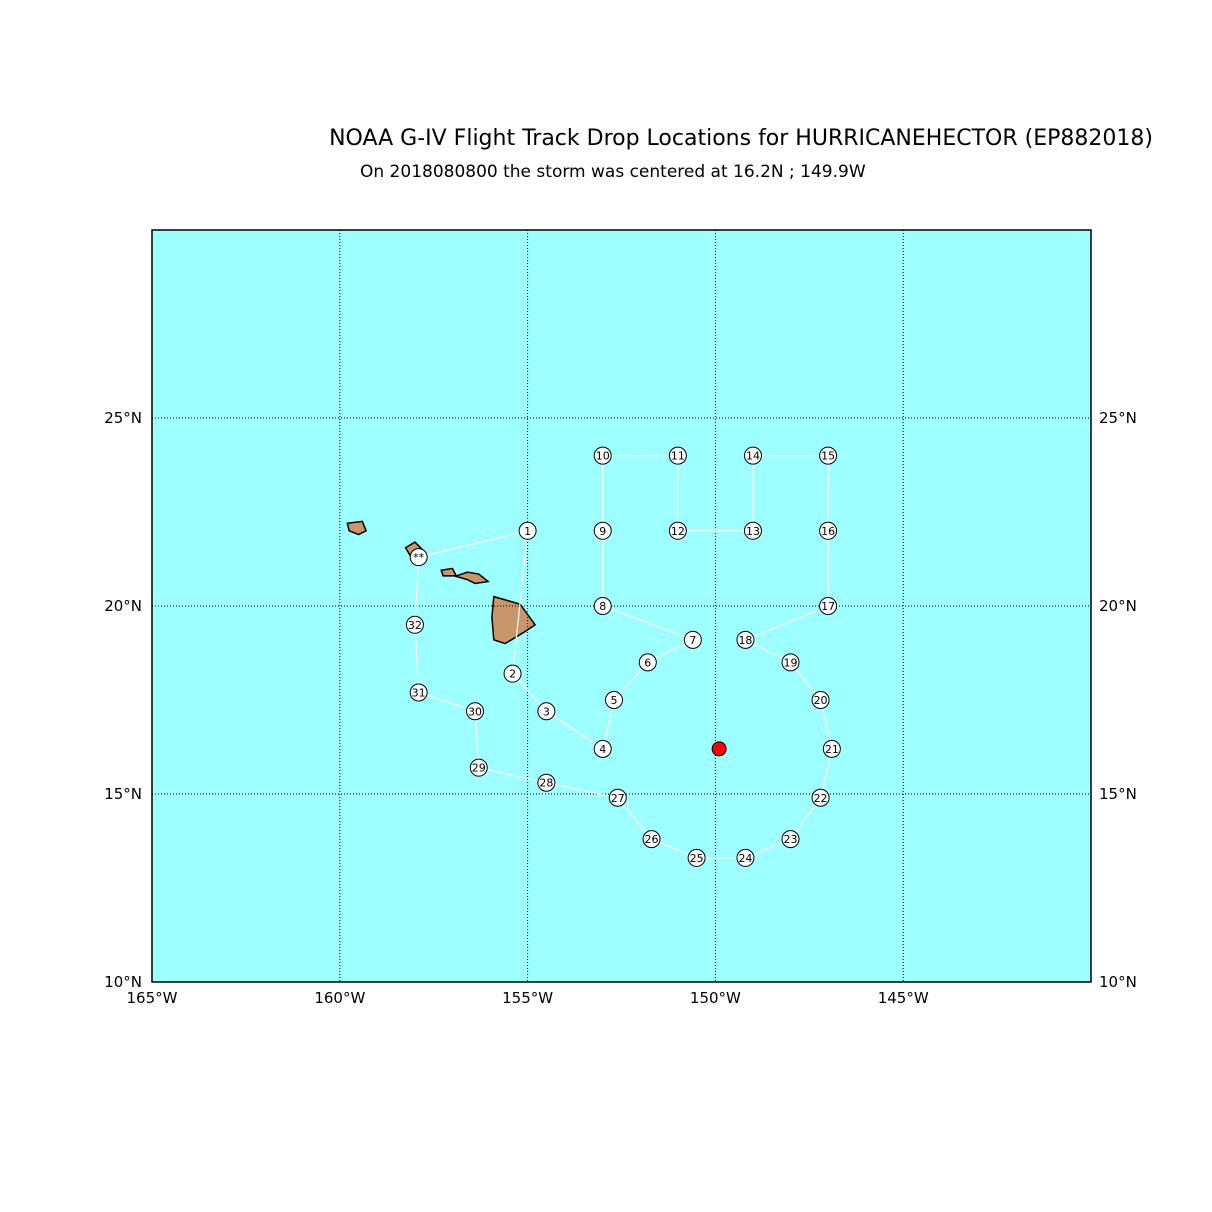 The width and height of the screenshot is (1212, 1212). What do you see at coordinates (1118, 606) in the screenshot?
I see `lat-tick-label-right: 20°N` at bounding box center [1118, 606].